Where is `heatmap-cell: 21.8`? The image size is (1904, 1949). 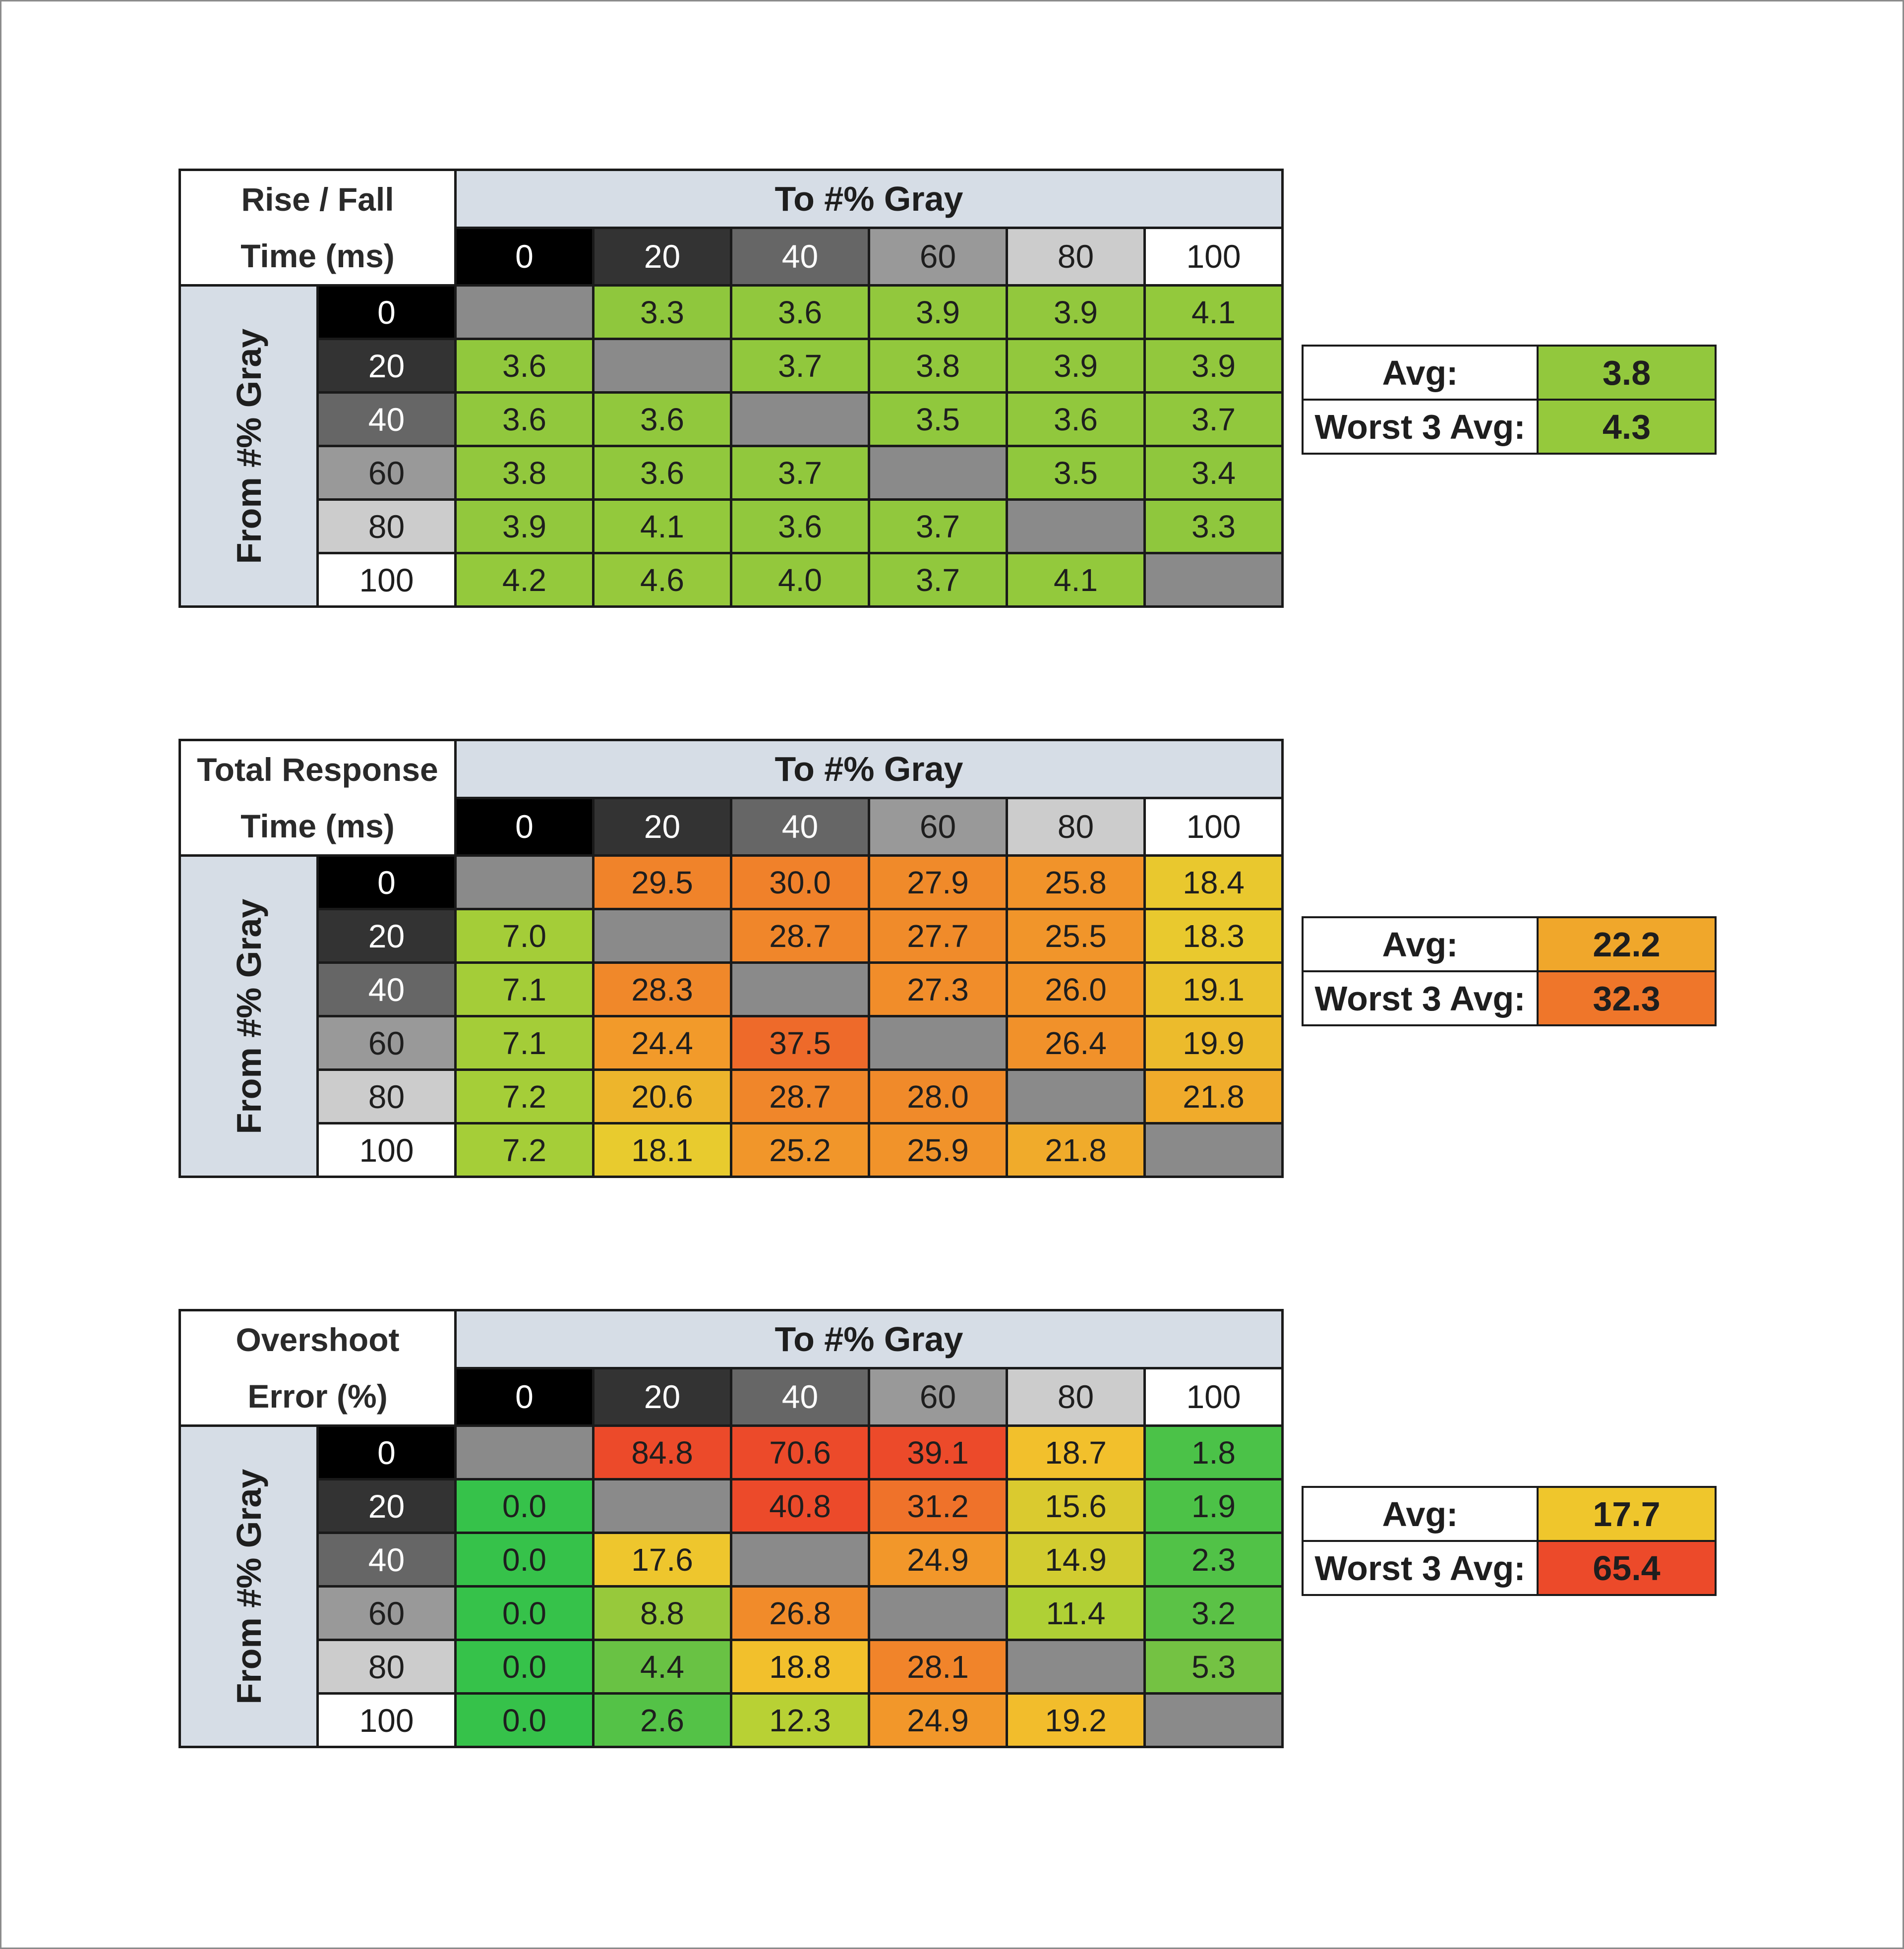
heatmap-cell: 21.8 is located at coordinates (1076, 1150).